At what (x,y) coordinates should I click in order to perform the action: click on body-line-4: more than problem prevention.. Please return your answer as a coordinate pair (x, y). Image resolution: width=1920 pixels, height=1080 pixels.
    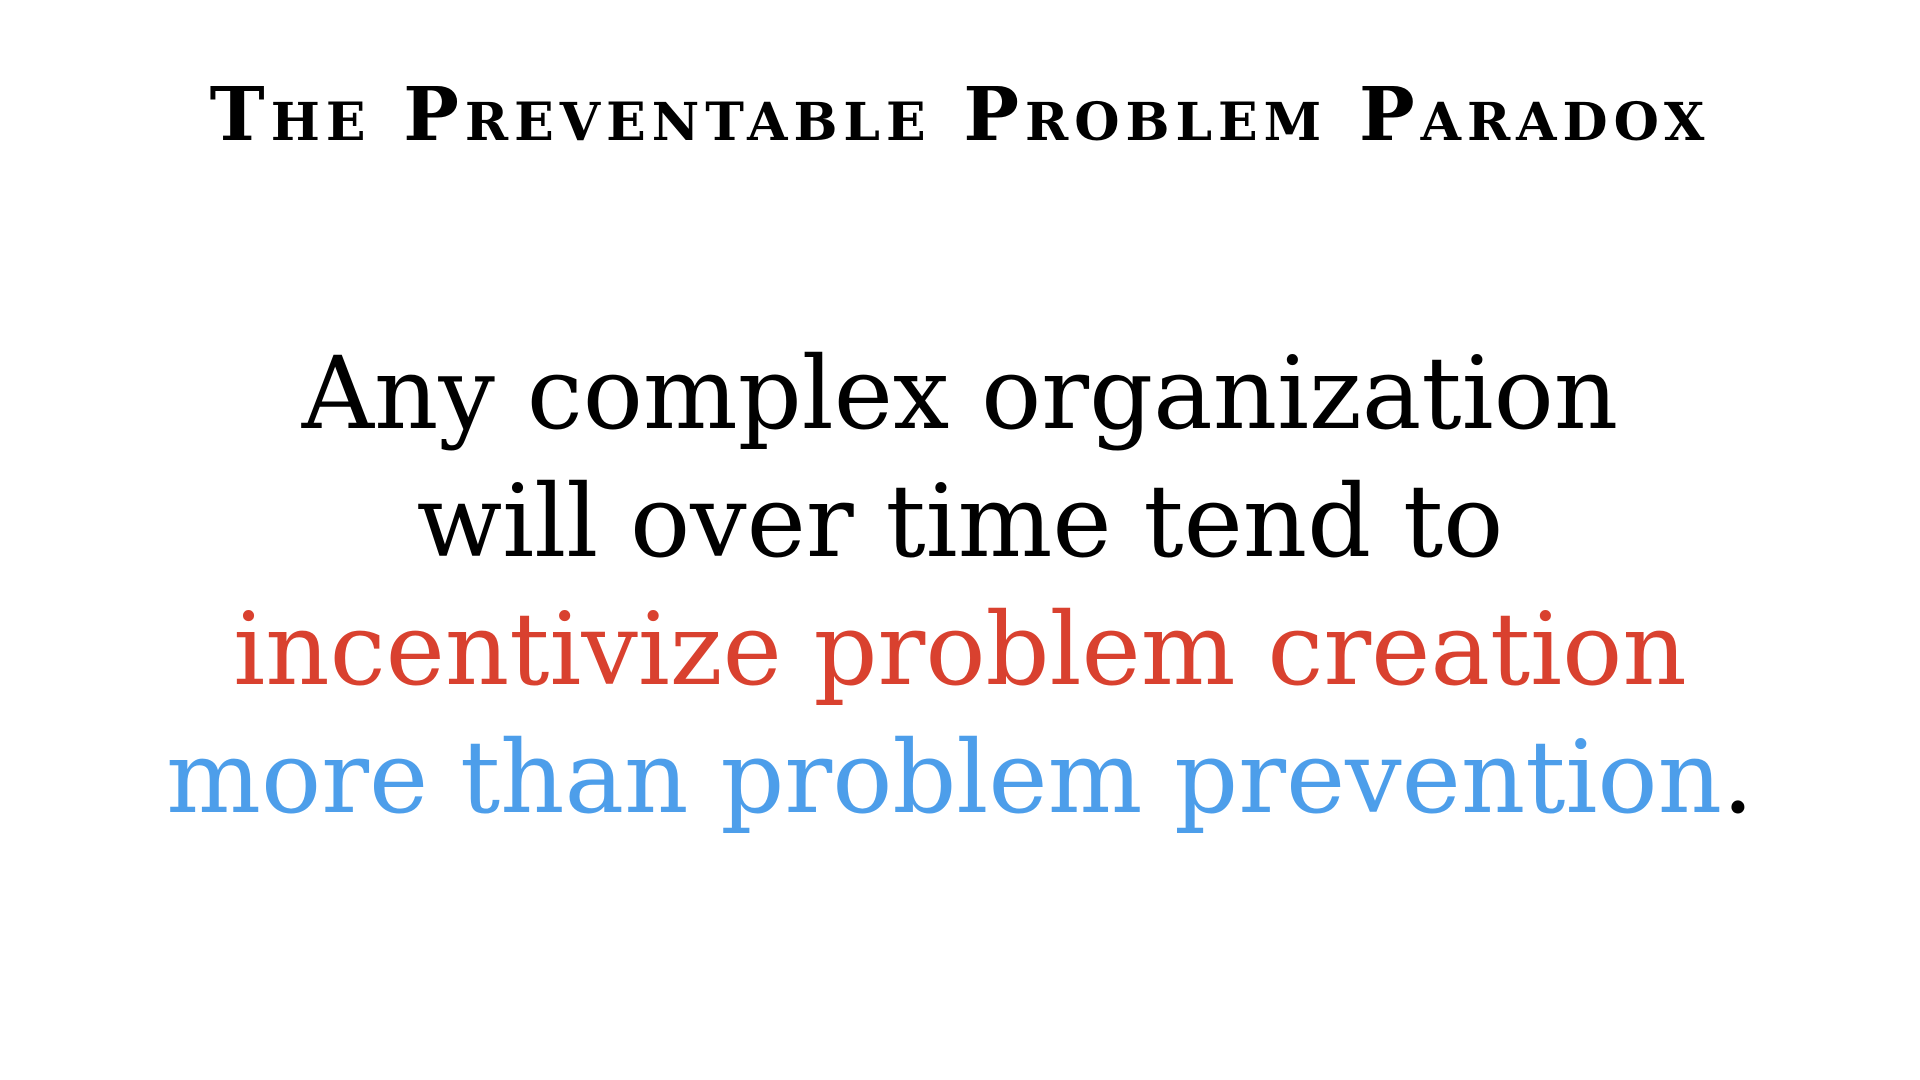
    Looking at the image, I should click on (960, 778).